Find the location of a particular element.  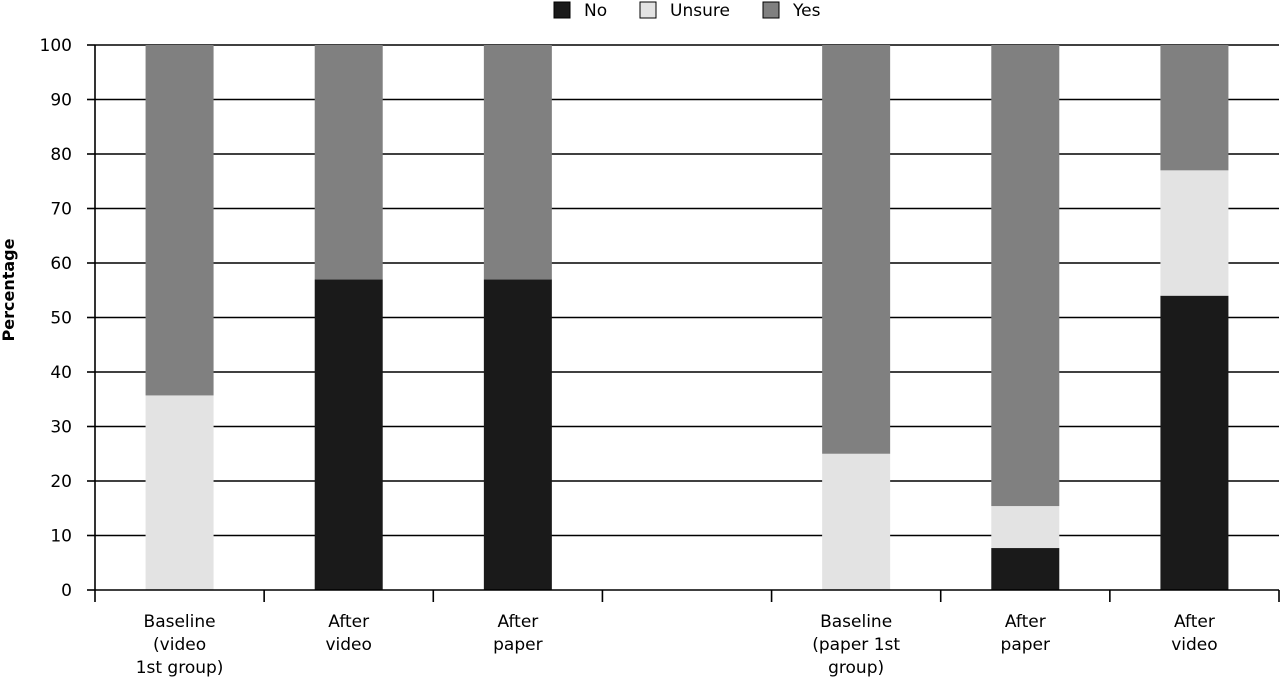

legend-swatch-yes is located at coordinates (771, 10).